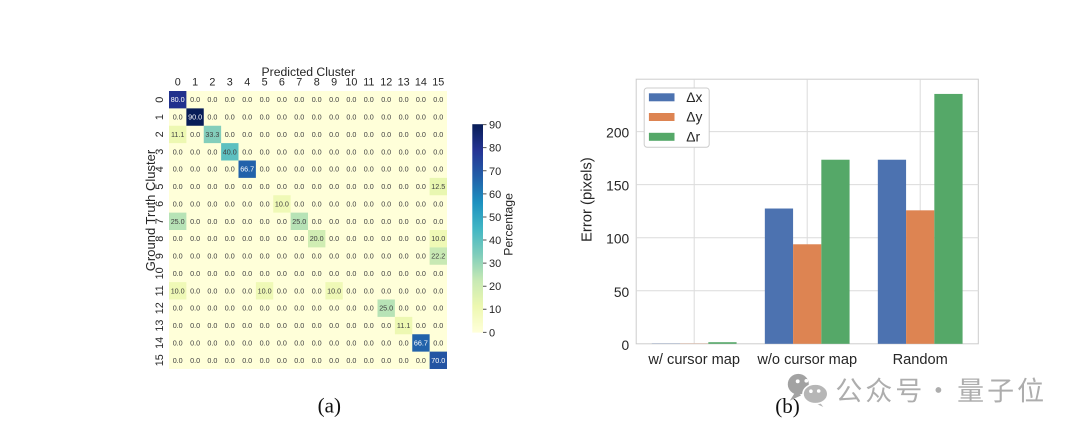 Image resolution: width=1080 pixels, height=433 pixels. I want to click on svg-text: 20.0, so click(317, 238).